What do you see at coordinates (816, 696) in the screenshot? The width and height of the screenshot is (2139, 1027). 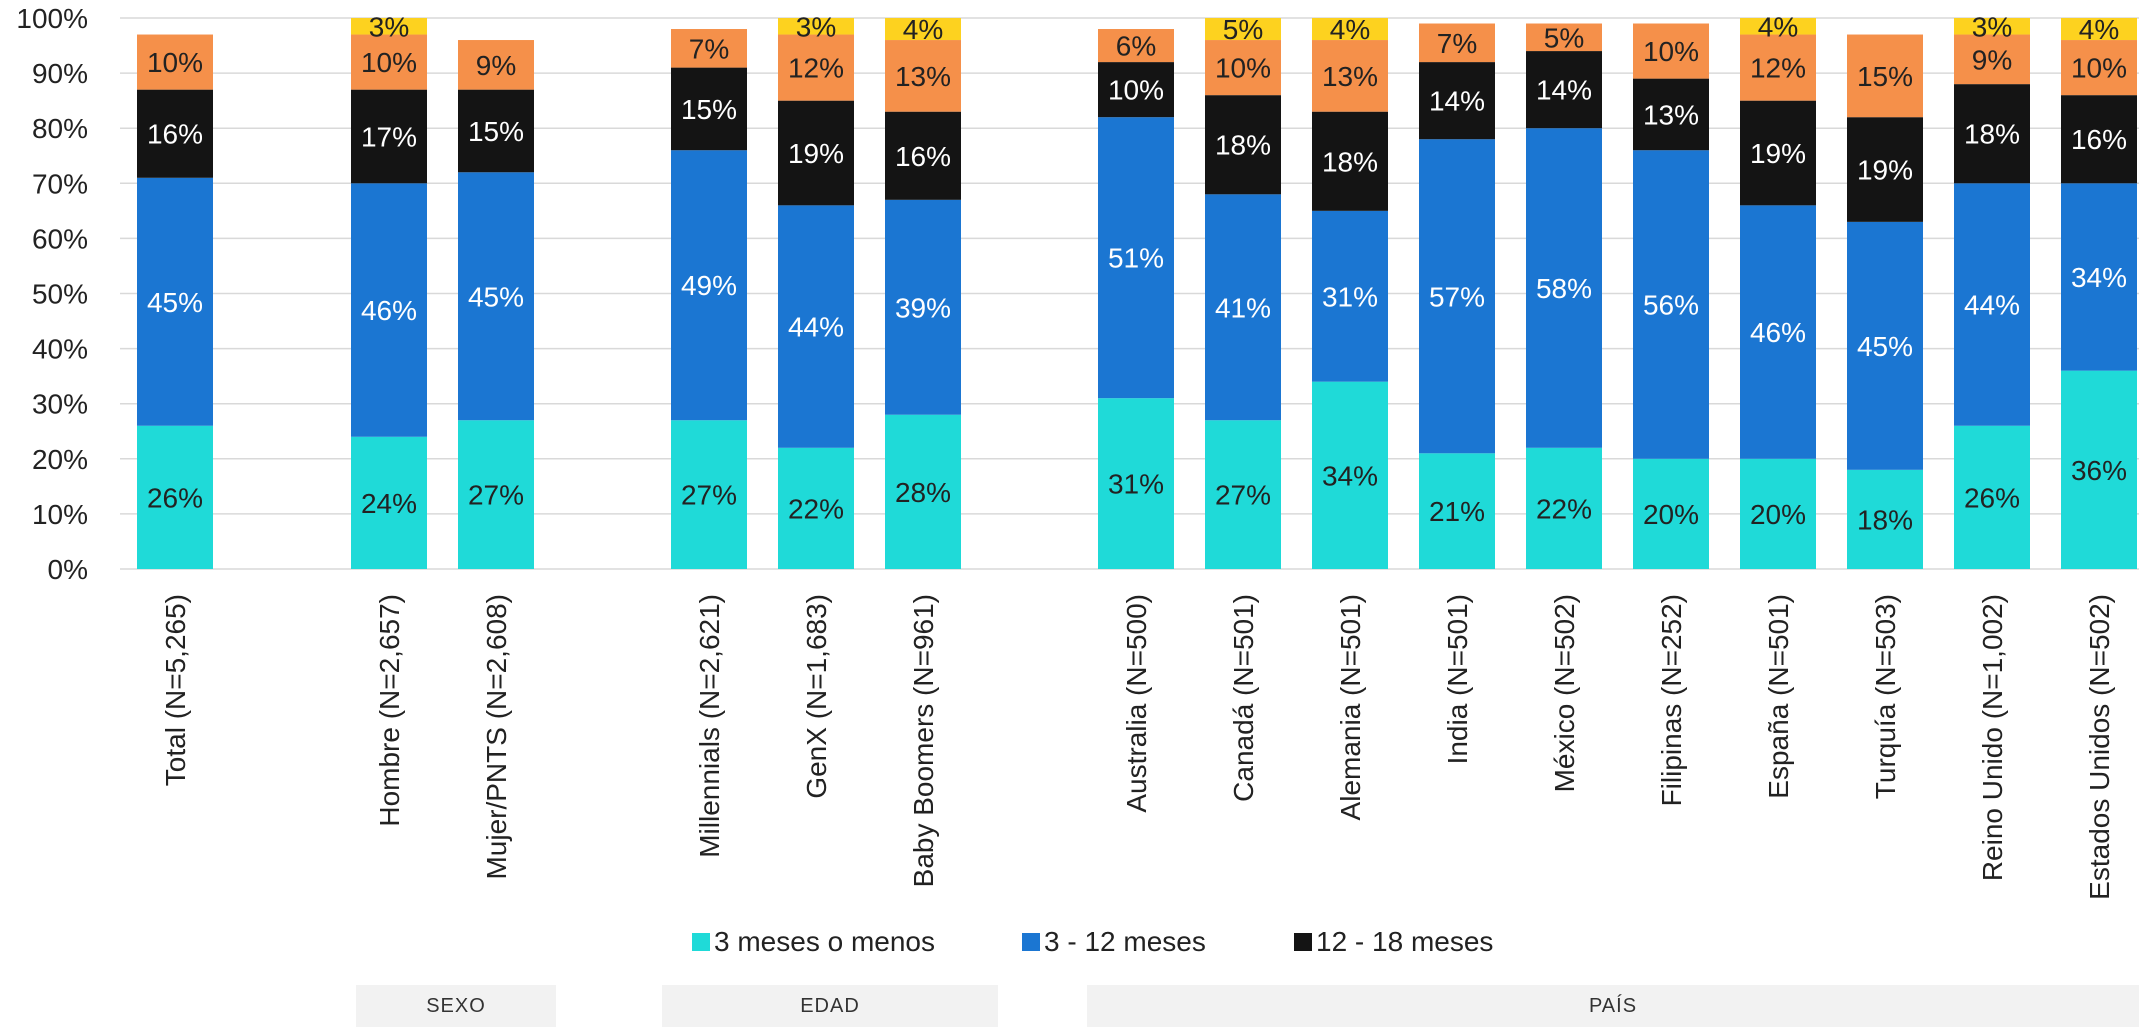 I see `x-tick-label: GenX (N=1,683)` at bounding box center [816, 696].